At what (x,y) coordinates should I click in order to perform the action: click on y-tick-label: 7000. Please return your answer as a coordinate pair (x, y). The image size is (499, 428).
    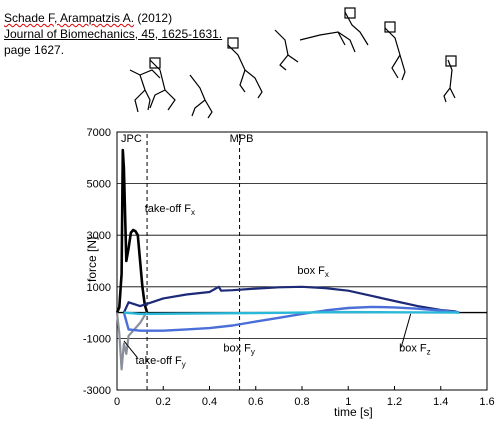
    Looking at the image, I should click on (99, 133).